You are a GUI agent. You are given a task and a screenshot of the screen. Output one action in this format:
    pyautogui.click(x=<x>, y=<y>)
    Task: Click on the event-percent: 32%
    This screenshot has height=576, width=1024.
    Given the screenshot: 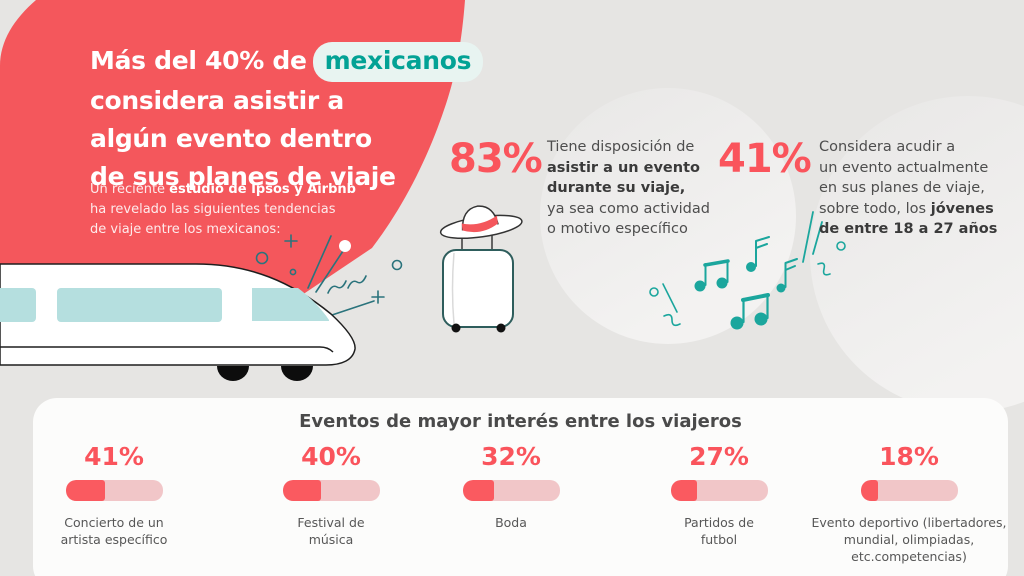 What is the action you would take?
    pyautogui.click(x=511, y=456)
    